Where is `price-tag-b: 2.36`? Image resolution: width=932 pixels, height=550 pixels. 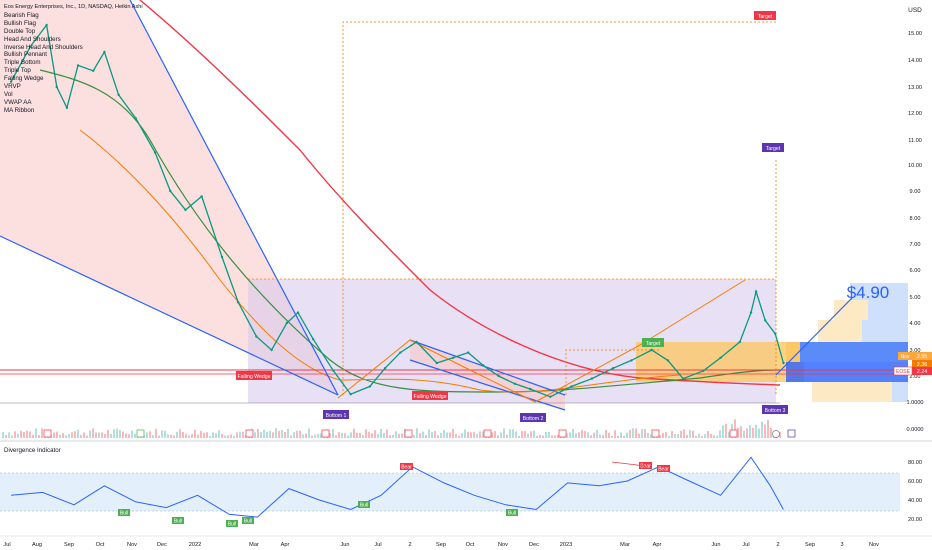 price-tag-b: 2.36 is located at coordinates (922, 365).